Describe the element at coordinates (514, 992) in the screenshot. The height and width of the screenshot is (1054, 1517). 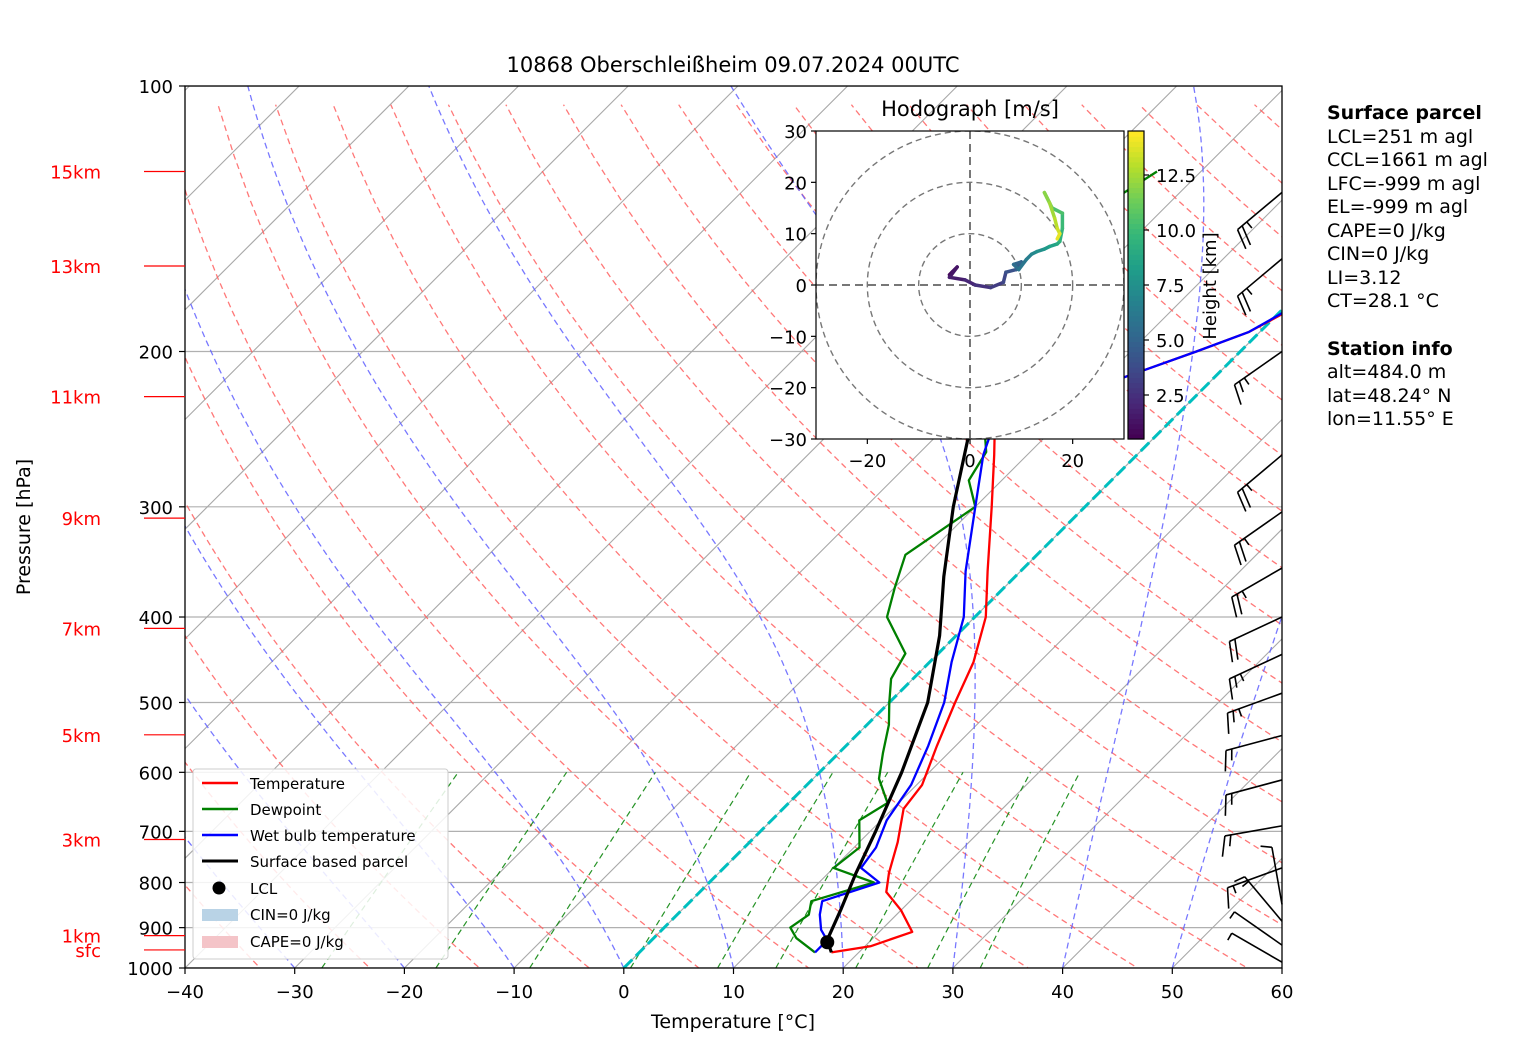
I see `x-tick-label: −10` at that location.